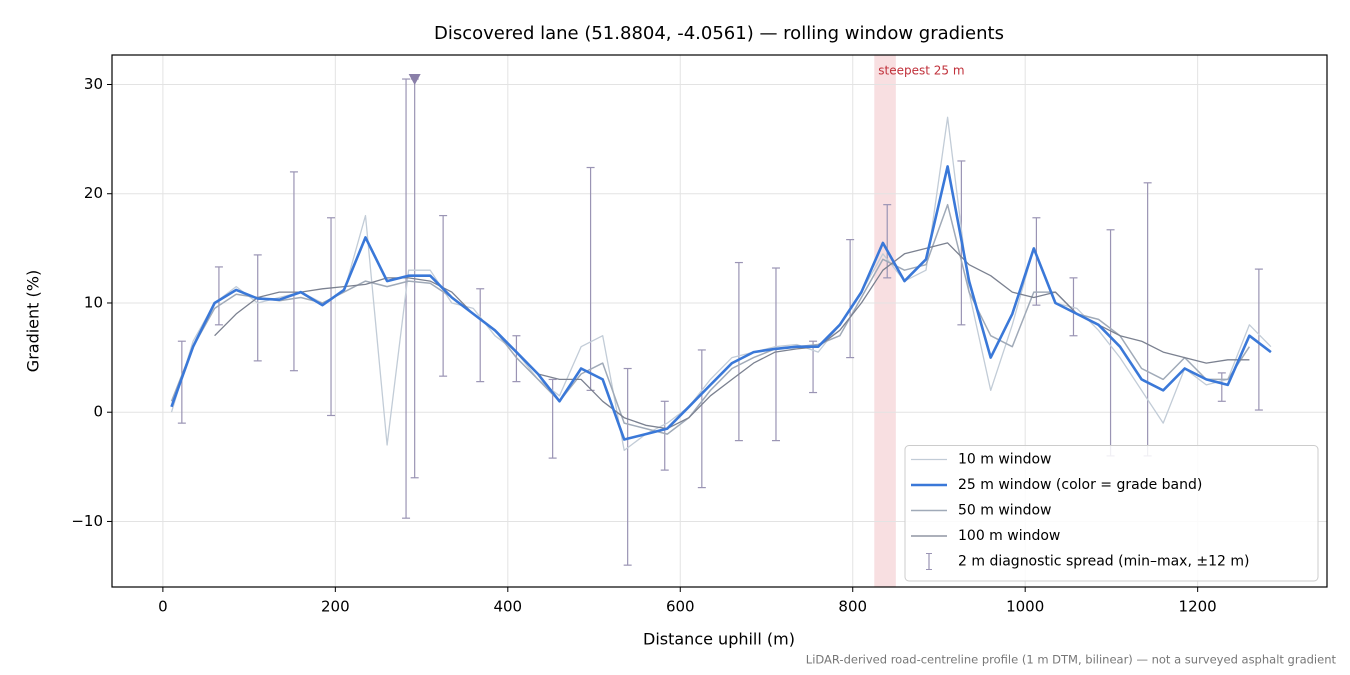  Describe the element at coordinates (1004, 511) in the screenshot. I see `legend-label: 50 m window` at that location.